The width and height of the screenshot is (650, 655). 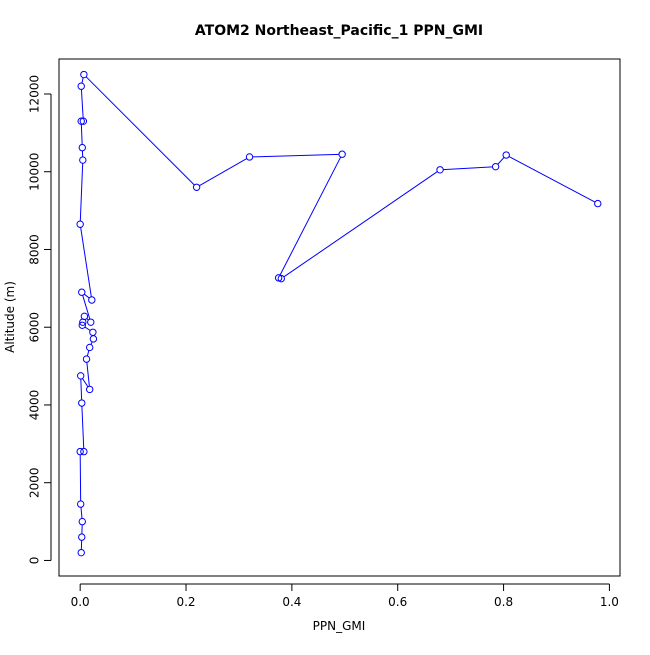 I want to click on x-tick-label: 0.6, so click(x=397, y=602).